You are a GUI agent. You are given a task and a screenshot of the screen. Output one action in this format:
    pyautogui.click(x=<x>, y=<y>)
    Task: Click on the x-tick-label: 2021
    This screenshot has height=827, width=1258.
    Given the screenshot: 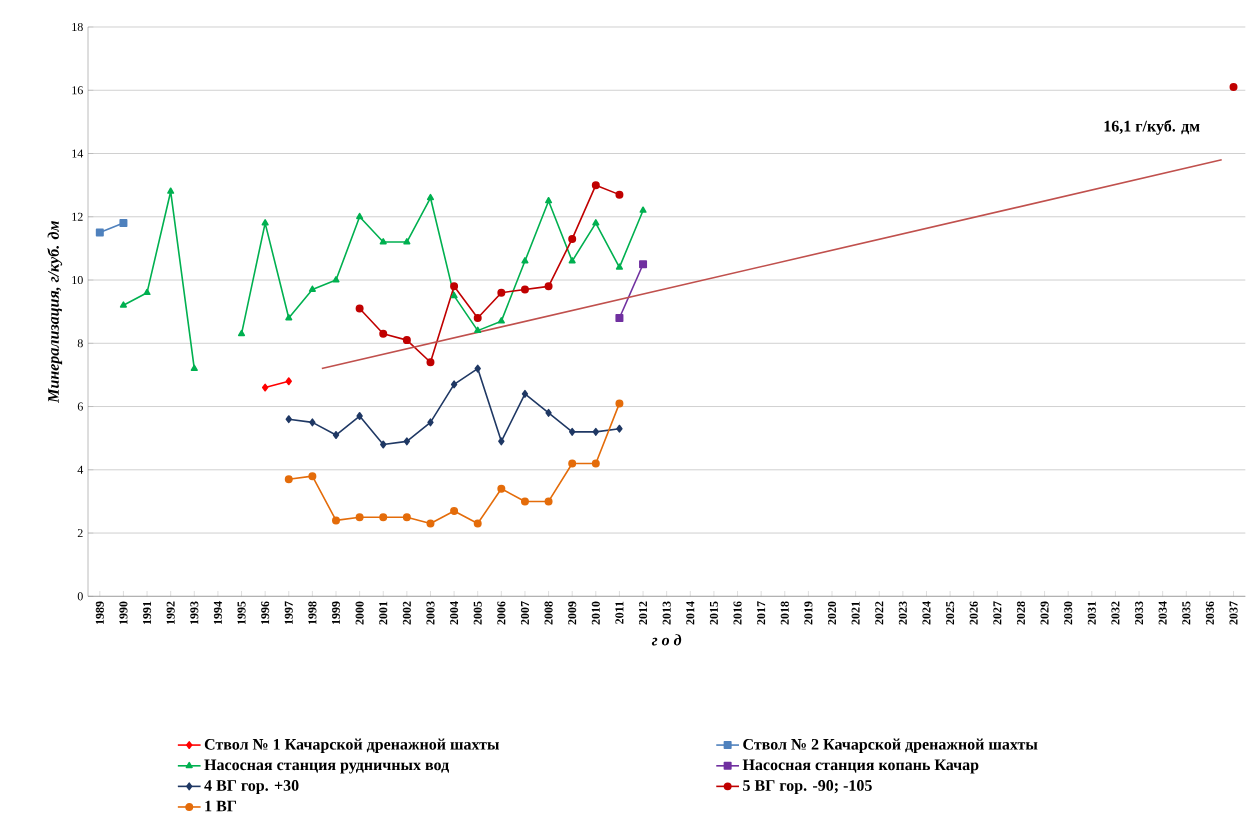 What is the action you would take?
    pyautogui.click(x=855, y=613)
    